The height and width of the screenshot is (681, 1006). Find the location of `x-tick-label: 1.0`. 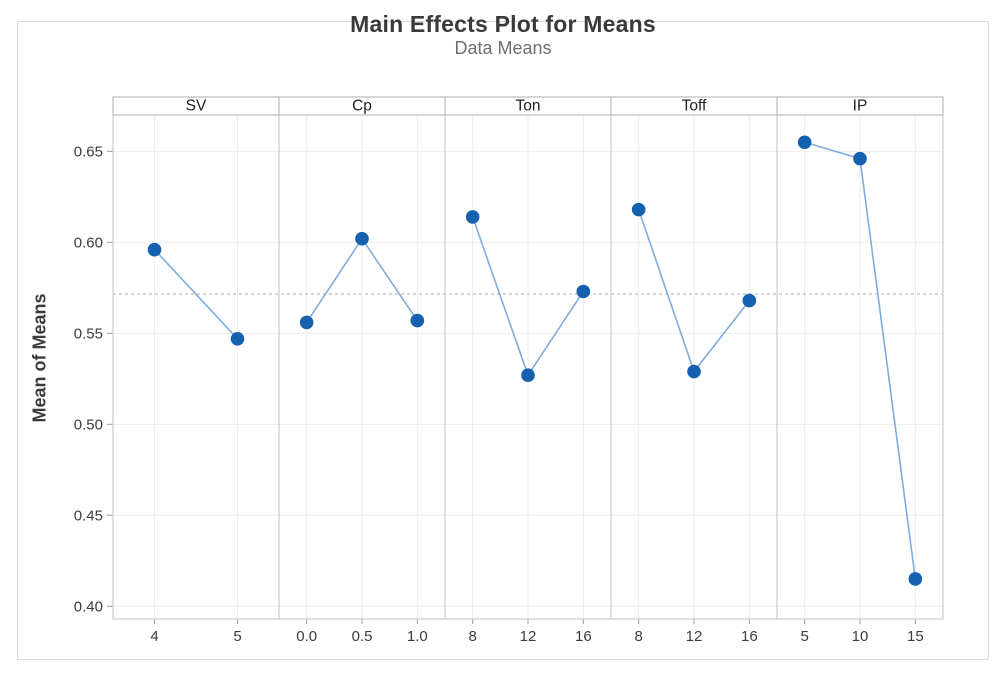

x-tick-label: 1.0 is located at coordinates (417, 636).